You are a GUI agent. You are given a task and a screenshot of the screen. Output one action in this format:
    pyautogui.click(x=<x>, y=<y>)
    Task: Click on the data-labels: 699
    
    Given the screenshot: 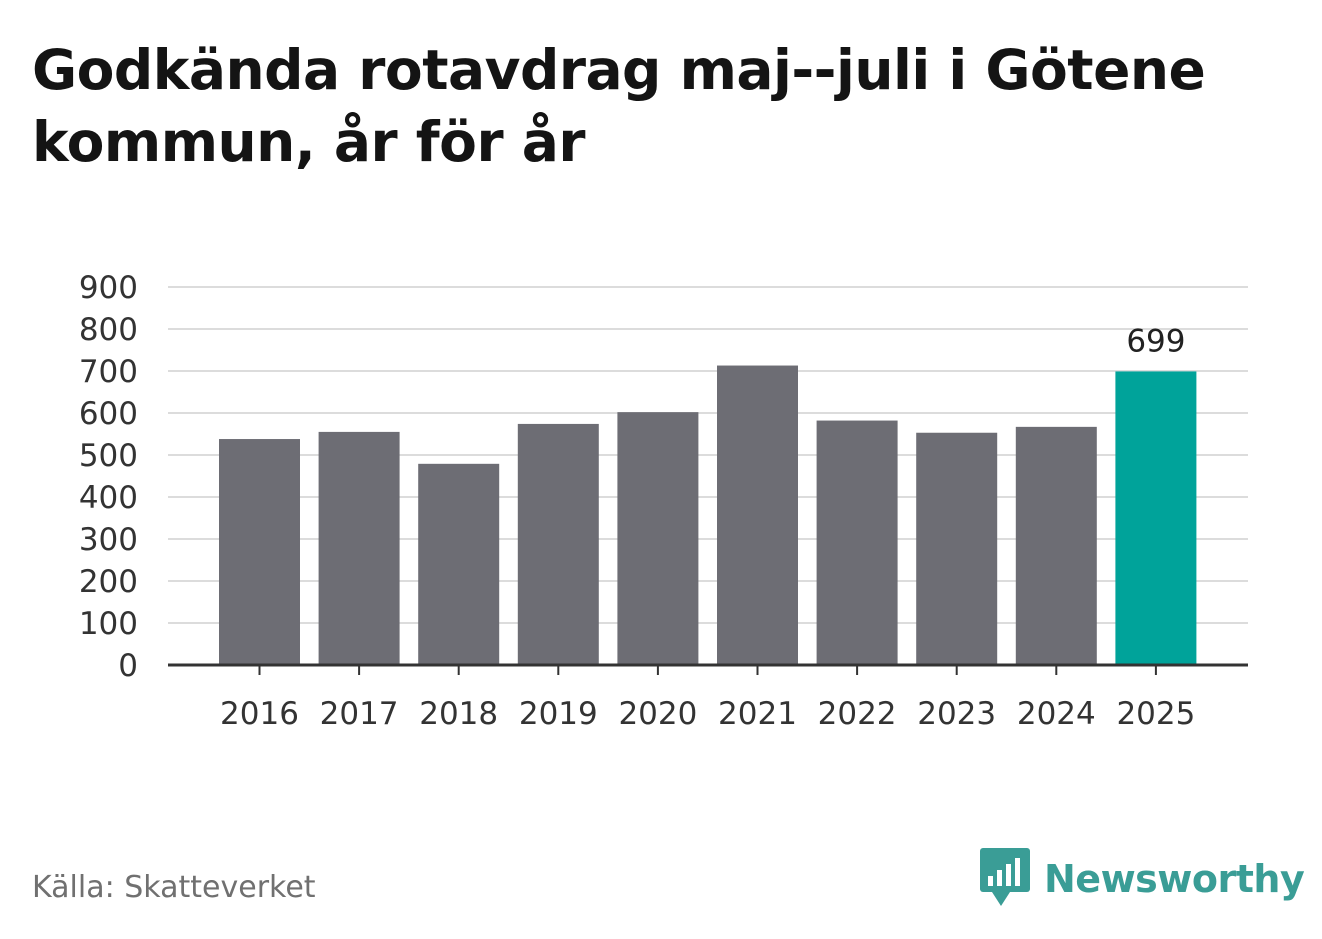 What is the action you would take?
    pyautogui.click(x=1155, y=341)
    